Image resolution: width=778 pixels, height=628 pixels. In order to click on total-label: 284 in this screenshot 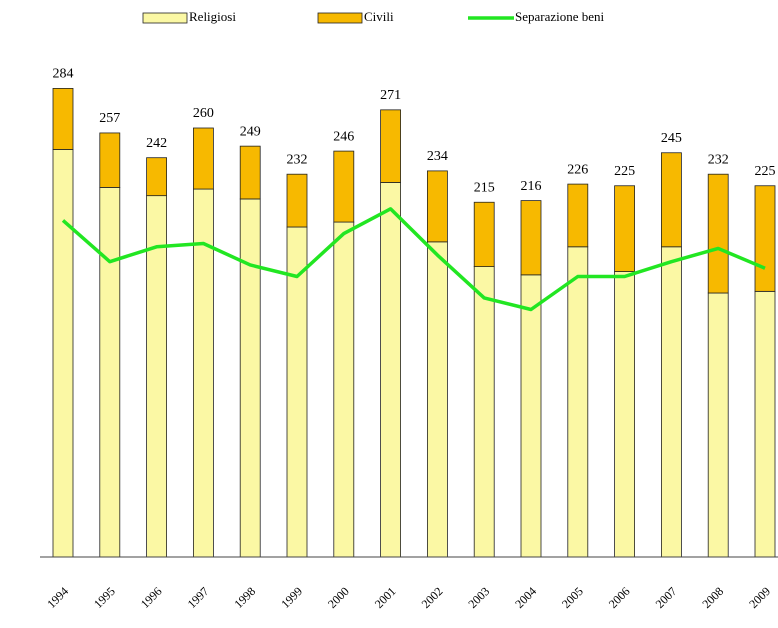, I will do `click(63, 74)`.